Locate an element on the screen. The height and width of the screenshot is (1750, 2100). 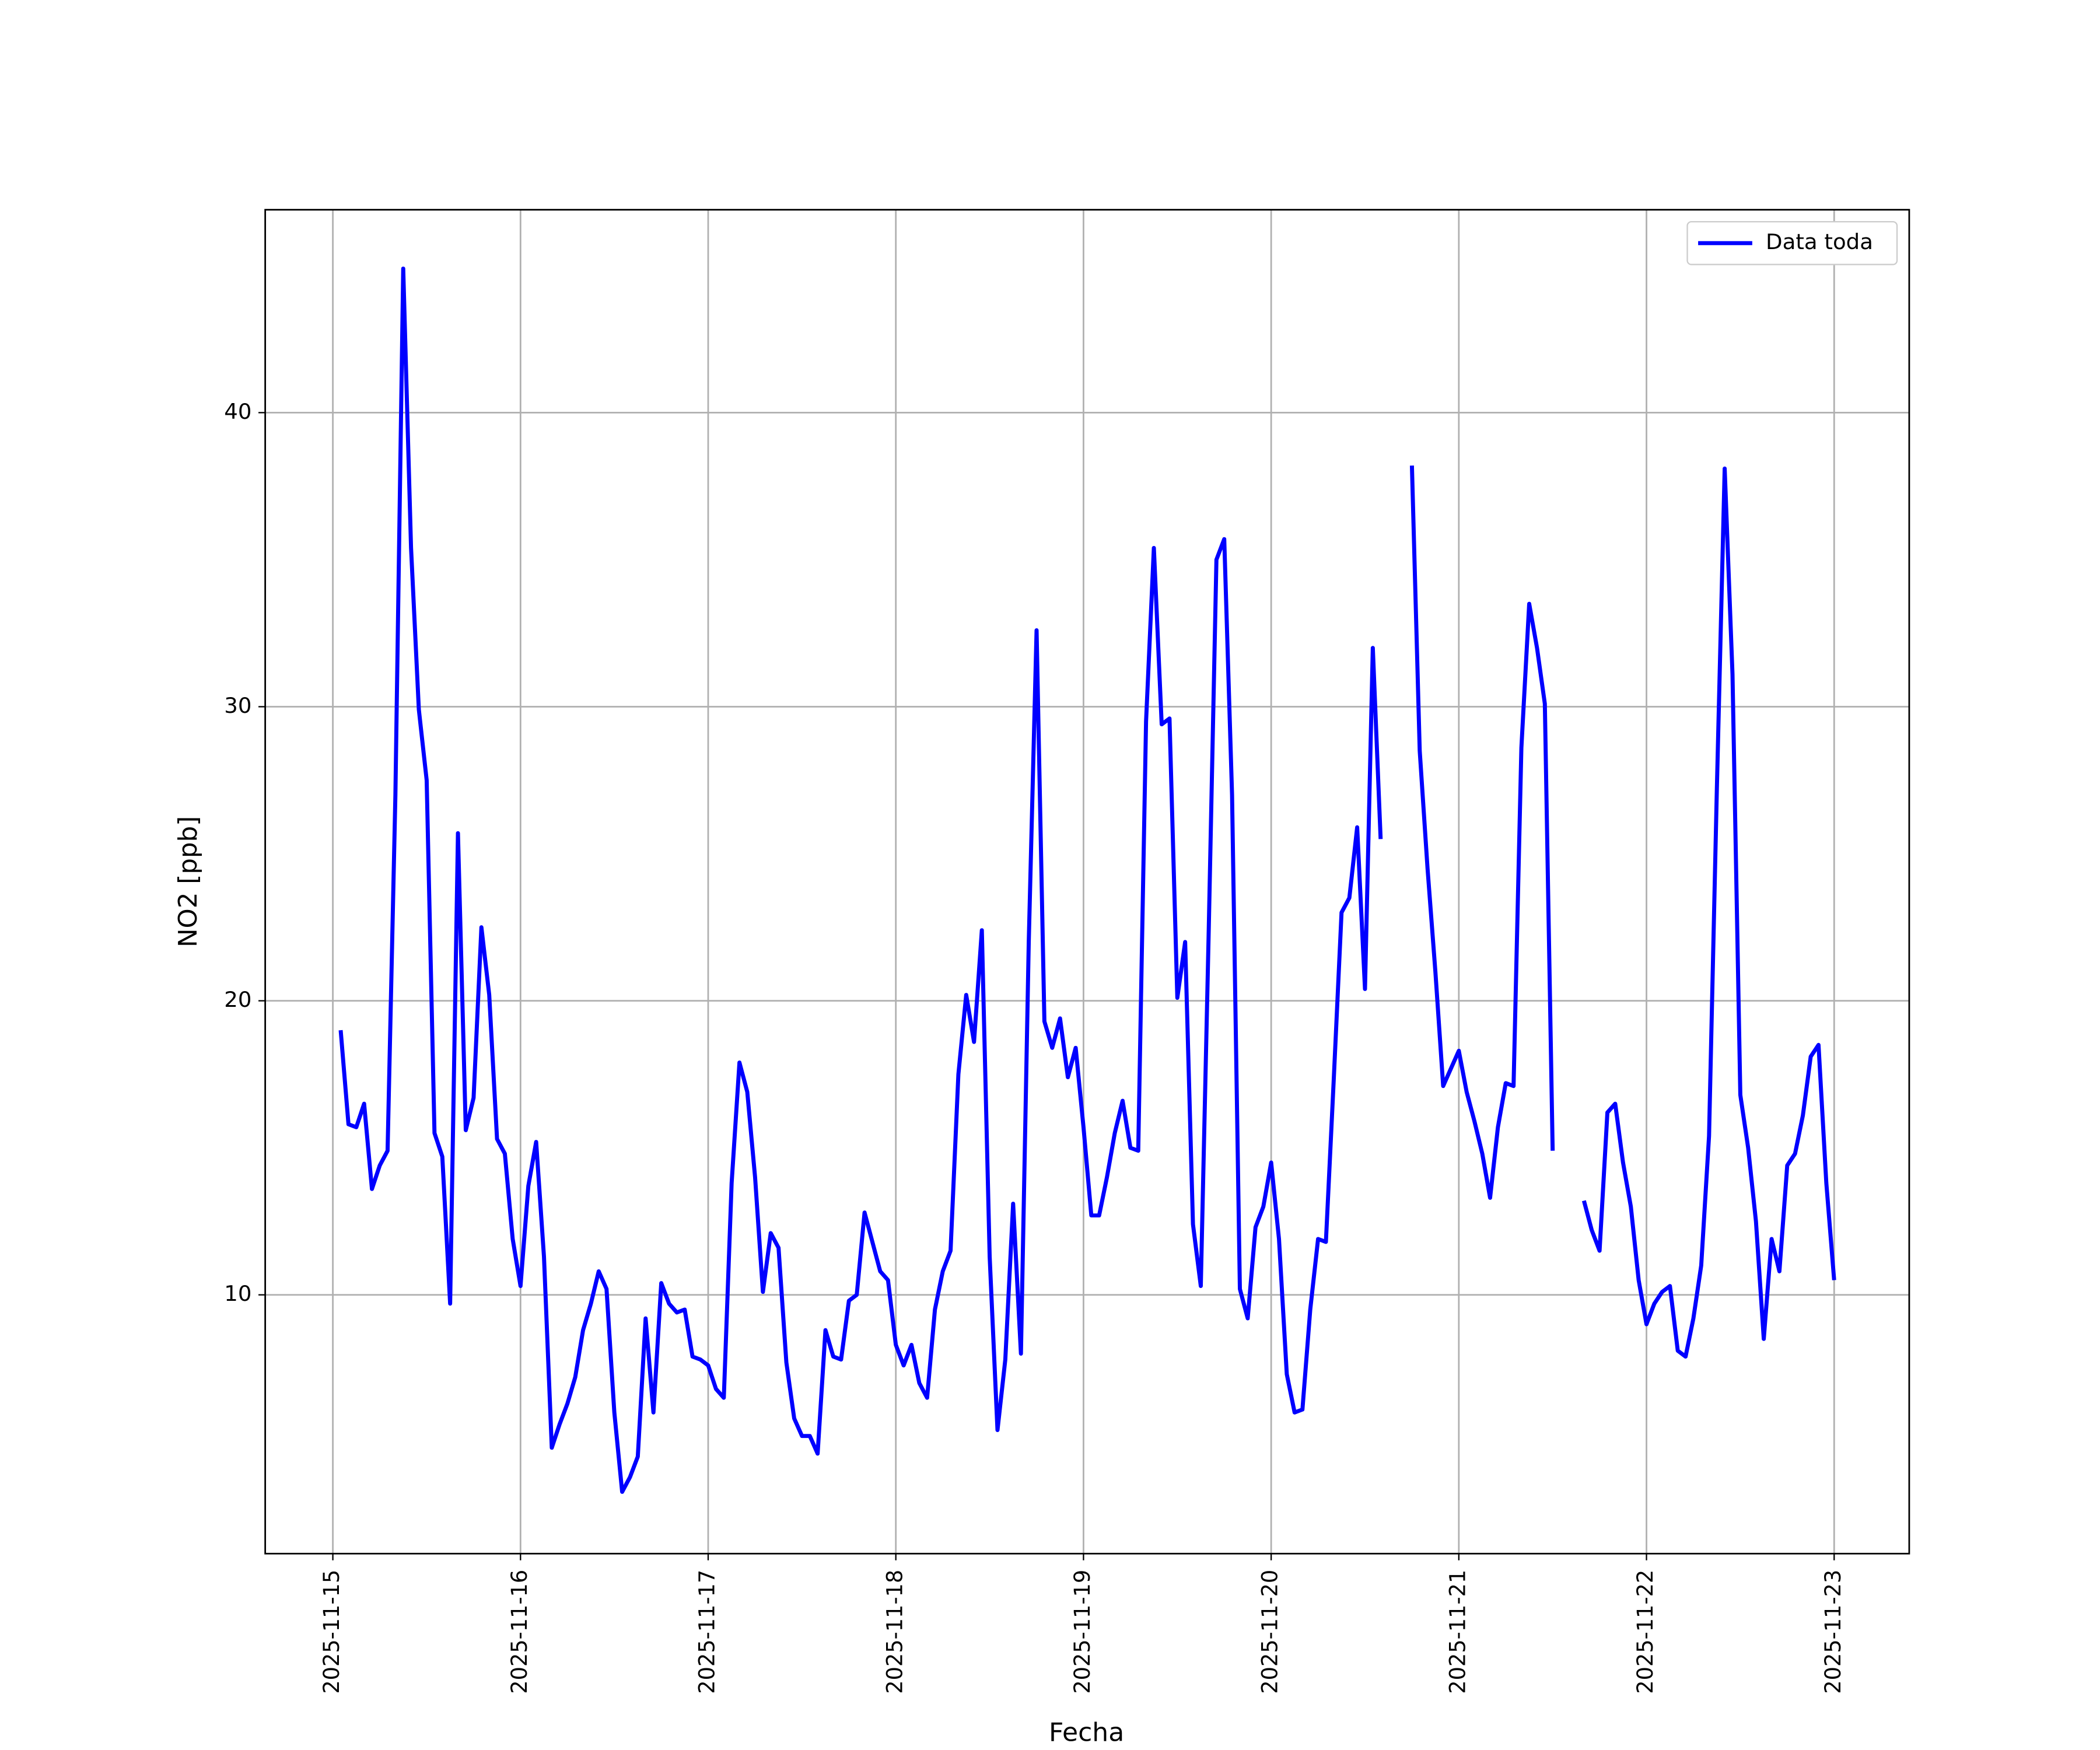
y-axis-label: NO2 [ppb] is located at coordinates (188, 881).